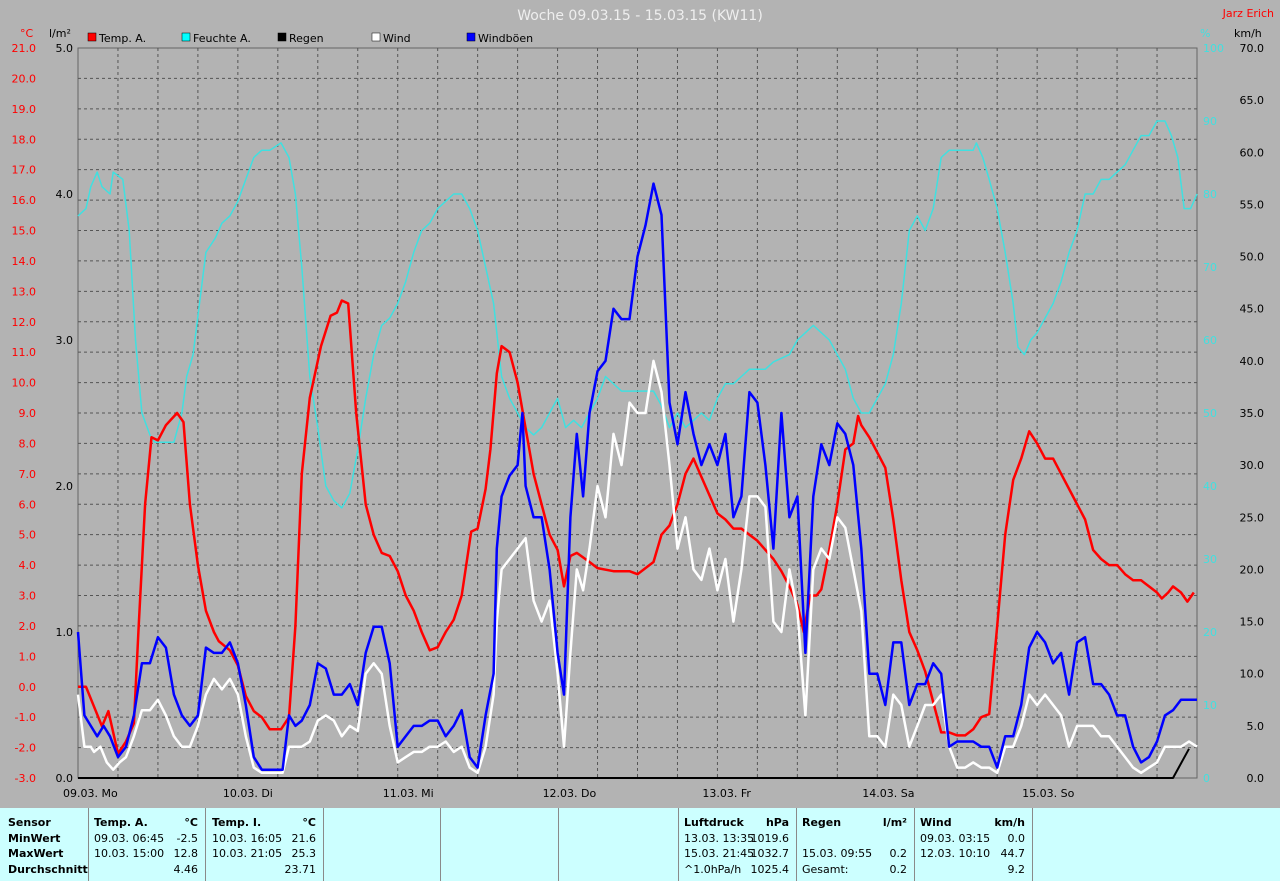 This screenshot has width=1280, height=881. What do you see at coordinates (894, 822) in the screenshot?
I see `rain-unit: l/m²` at bounding box center [894, 822].